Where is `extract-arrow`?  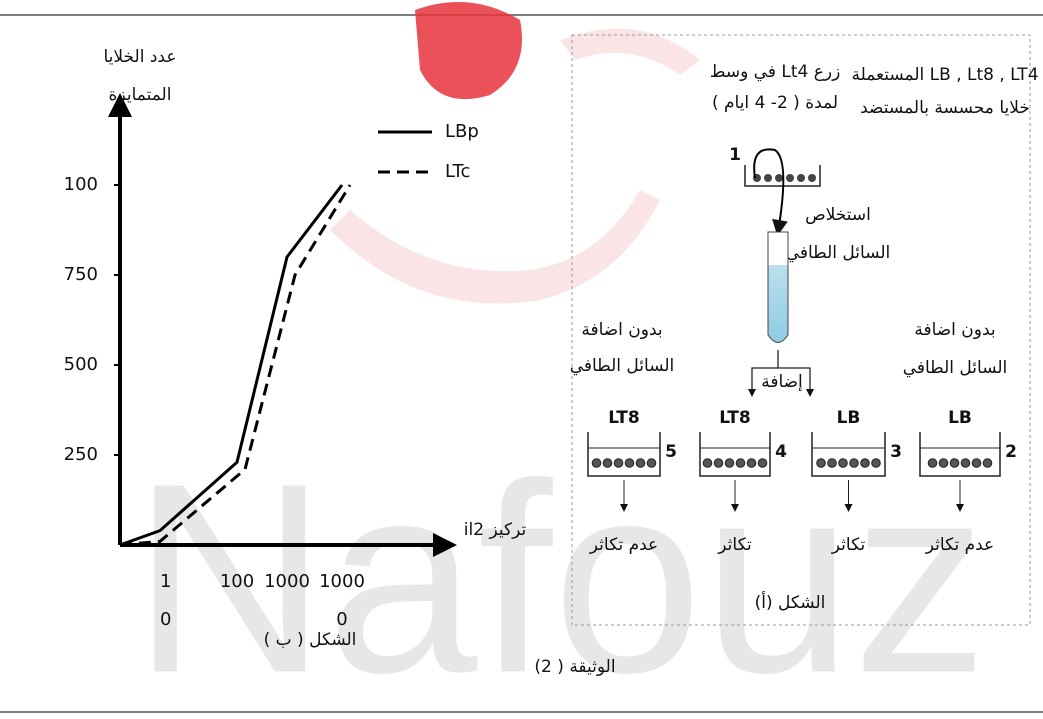
extract-arrow is located at coordinates (770, 192).